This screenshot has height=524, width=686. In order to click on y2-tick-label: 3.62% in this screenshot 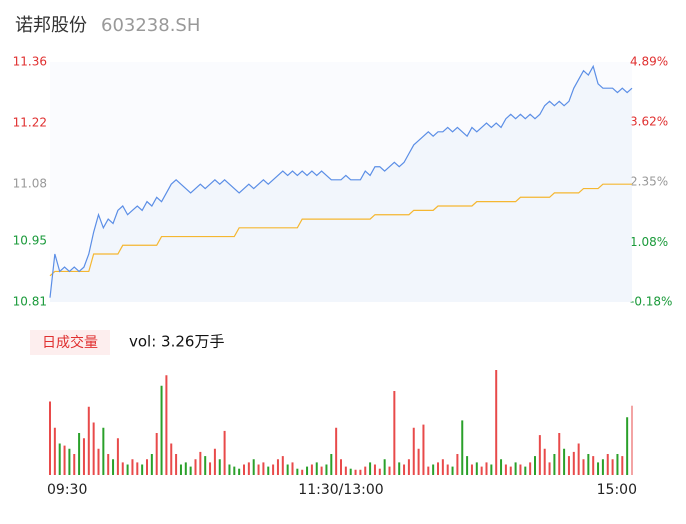, I will do `click(649, 122)`.